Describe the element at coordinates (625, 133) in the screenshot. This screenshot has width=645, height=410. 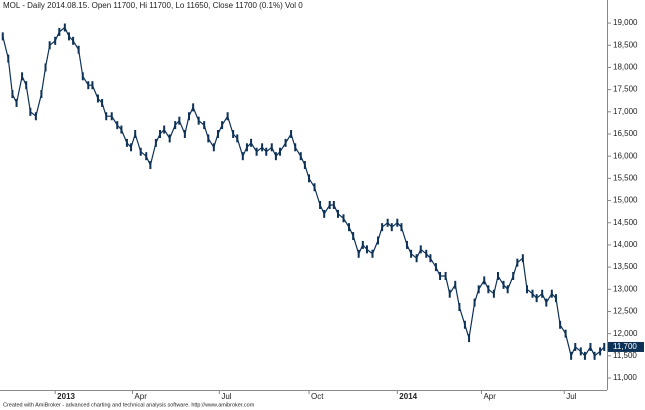
I see `y-tick-label: 16,500` at that location.